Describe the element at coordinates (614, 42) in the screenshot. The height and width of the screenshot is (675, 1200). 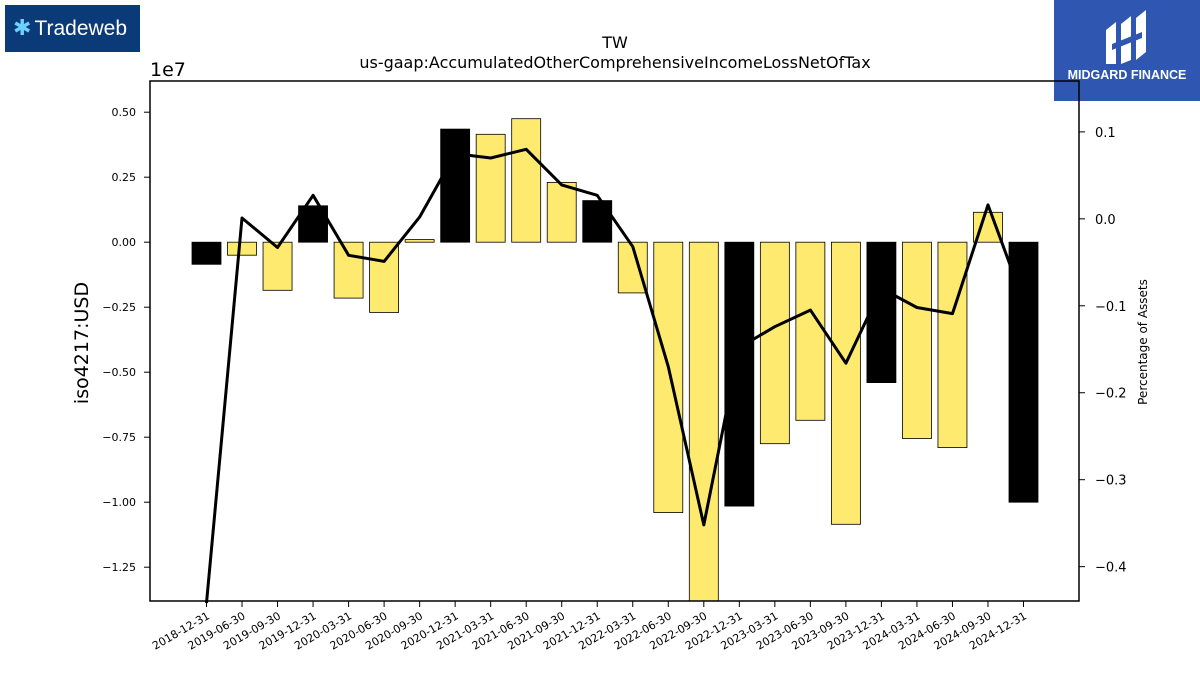
I see `chart-title: TW` at that location.